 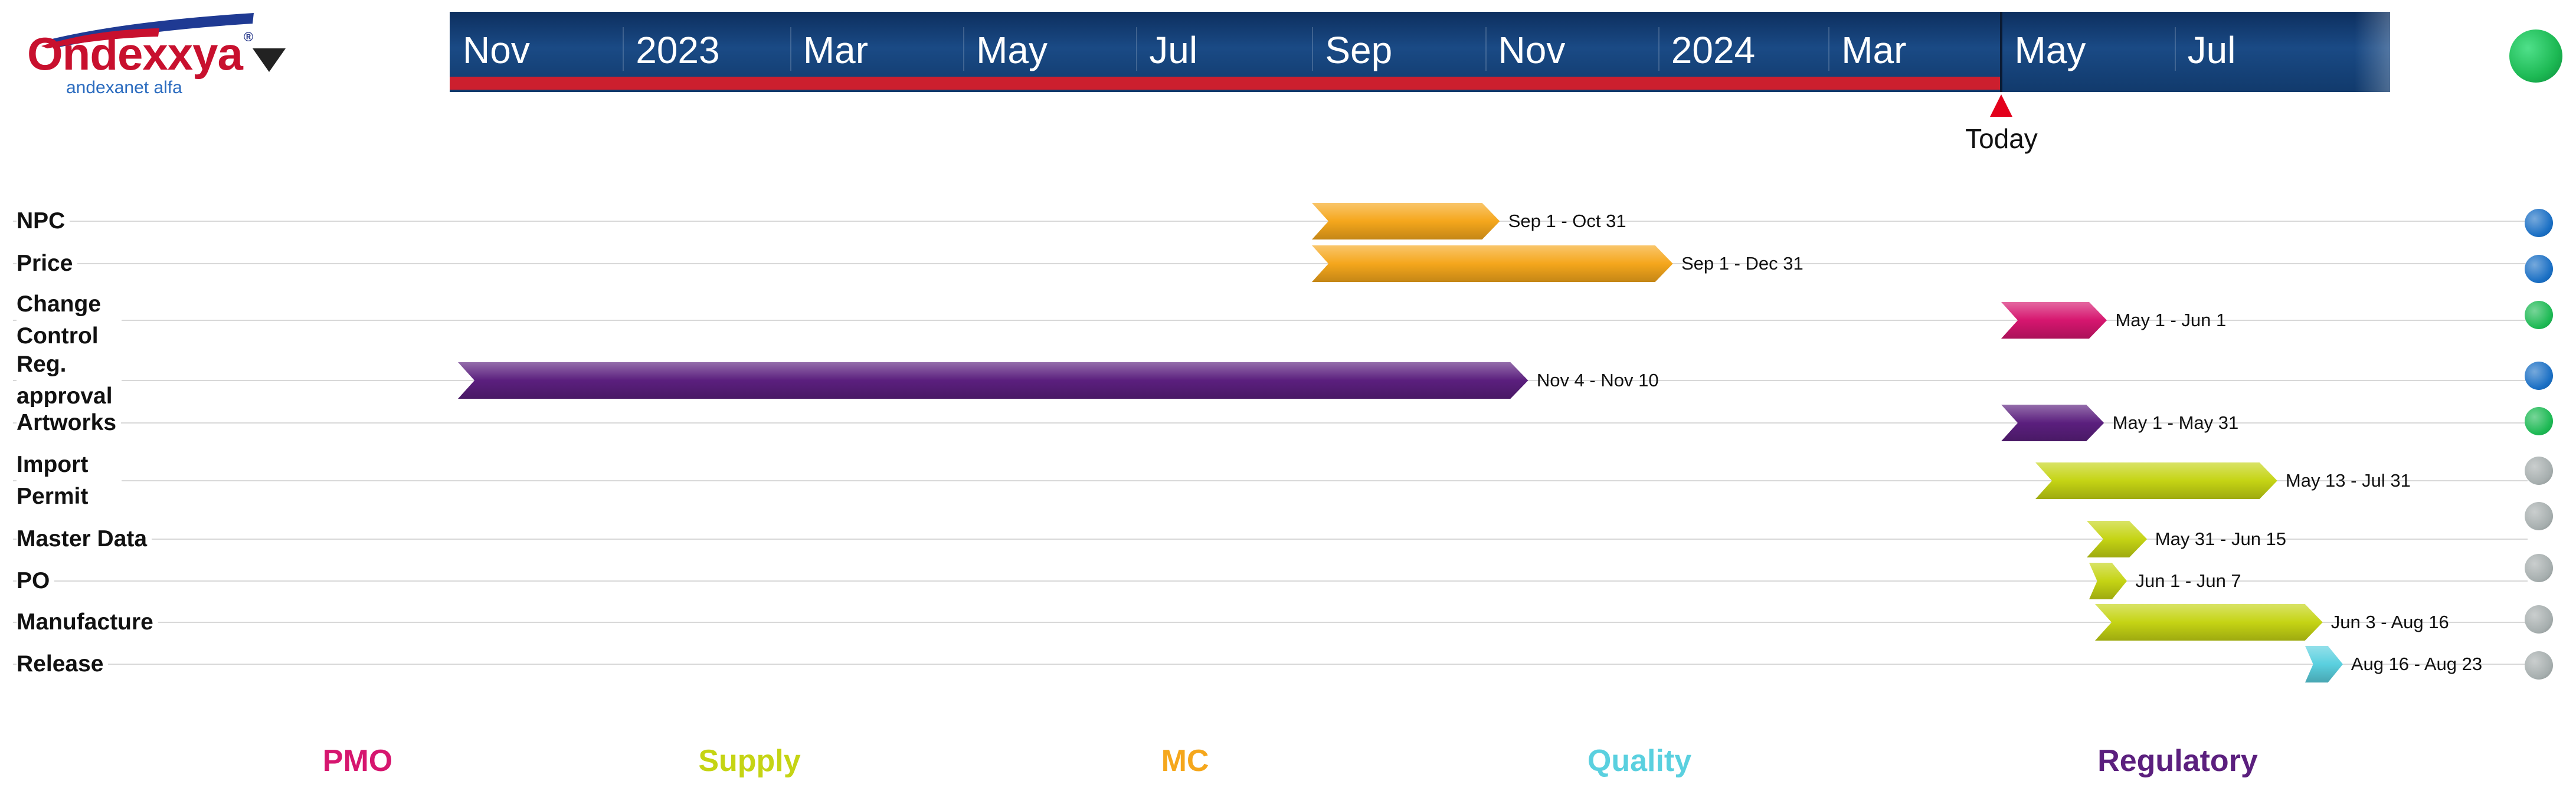 I want to click on task-label: Manufacture, so click(x=88, y=622).